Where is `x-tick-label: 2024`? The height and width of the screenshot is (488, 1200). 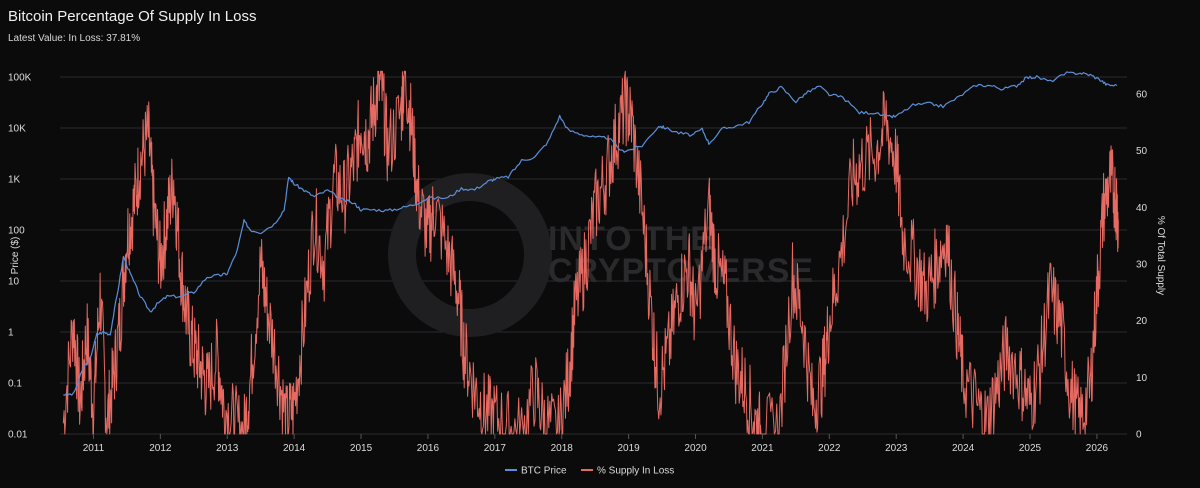 x-tick-label: 2024 is located at coordinates (963, 448).